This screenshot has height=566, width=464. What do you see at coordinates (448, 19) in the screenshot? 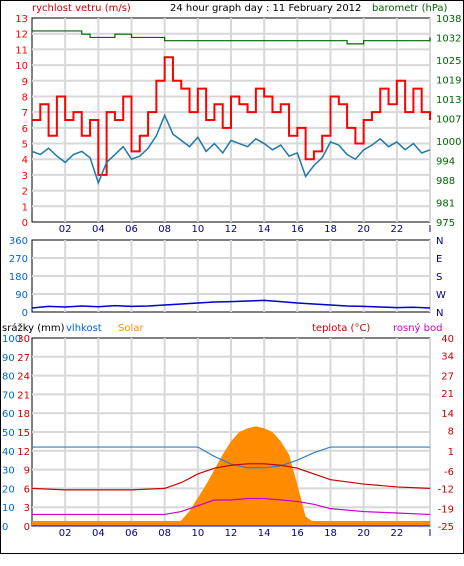
I see `pressure-y-tick-label: 1038` at bounding box center [448, 19].